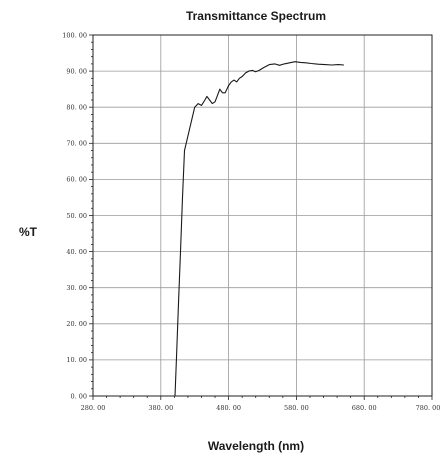 This screenshot has width=446, height=459. I want to click on x-tick-label: 780. 00, so click(428, 408).